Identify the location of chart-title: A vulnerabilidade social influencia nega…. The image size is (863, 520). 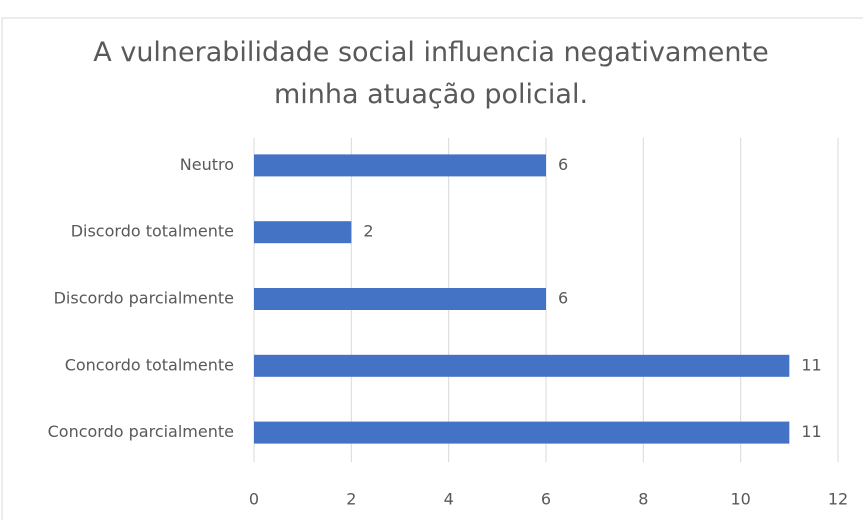
(431, 73).